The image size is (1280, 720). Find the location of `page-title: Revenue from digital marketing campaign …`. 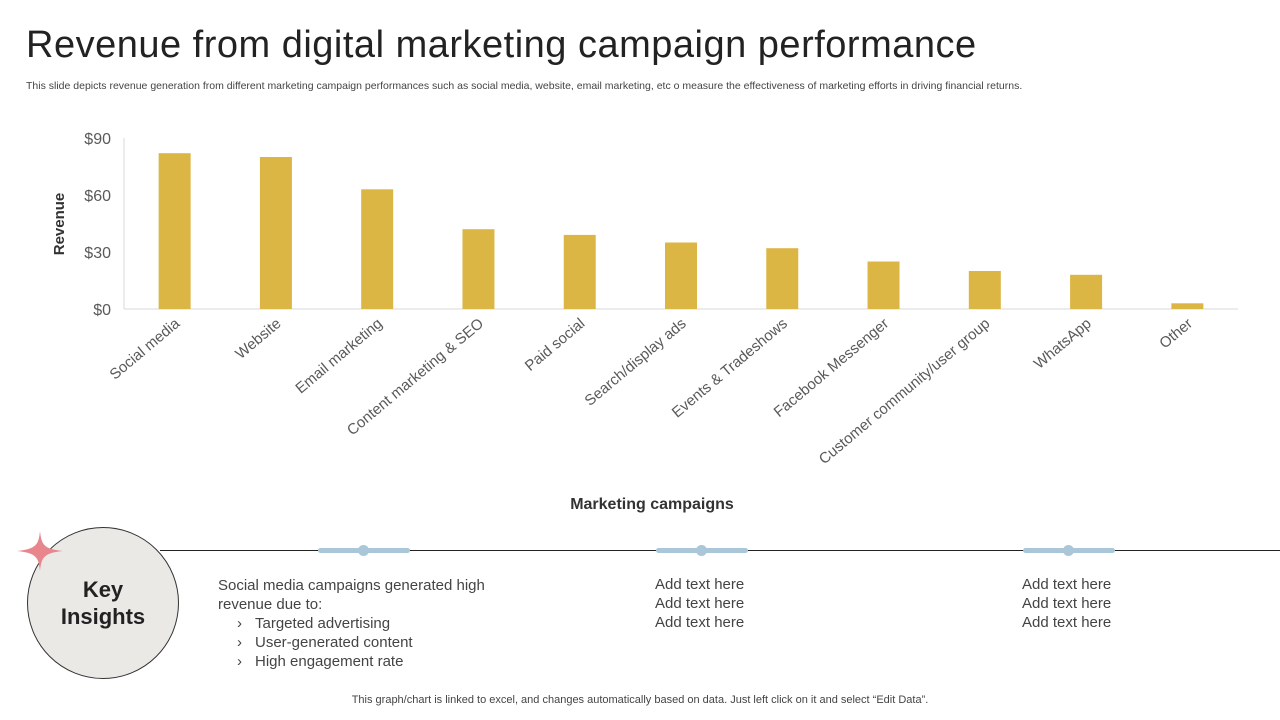

page-title: Revenue from digital marketing campaign … is located at coordinates (501, 45).